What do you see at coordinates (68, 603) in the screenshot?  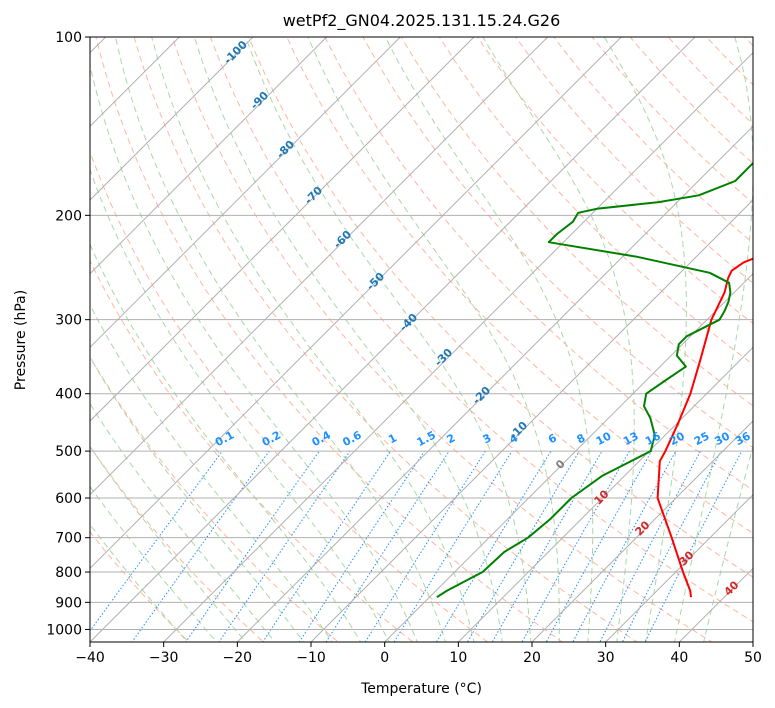 I see `y-tick-label: 900` at bounding box center [68, 603].